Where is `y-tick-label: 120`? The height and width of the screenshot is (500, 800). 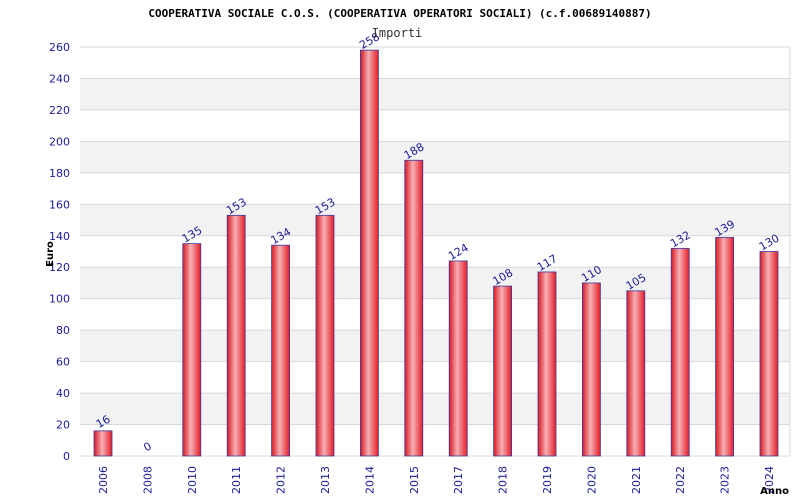 y-tick-label: 120 is located at coordinates (59, 267).